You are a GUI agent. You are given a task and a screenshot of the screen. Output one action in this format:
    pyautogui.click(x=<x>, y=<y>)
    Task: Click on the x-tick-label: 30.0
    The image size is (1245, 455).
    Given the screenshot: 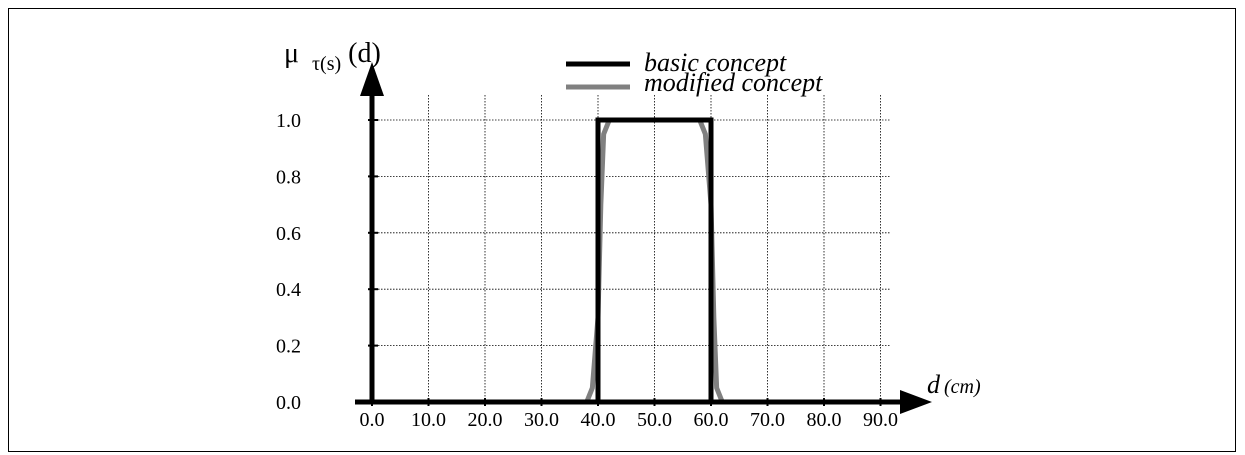 What is the action you would take?
    pyautogui.click(x=541, y=420)
    